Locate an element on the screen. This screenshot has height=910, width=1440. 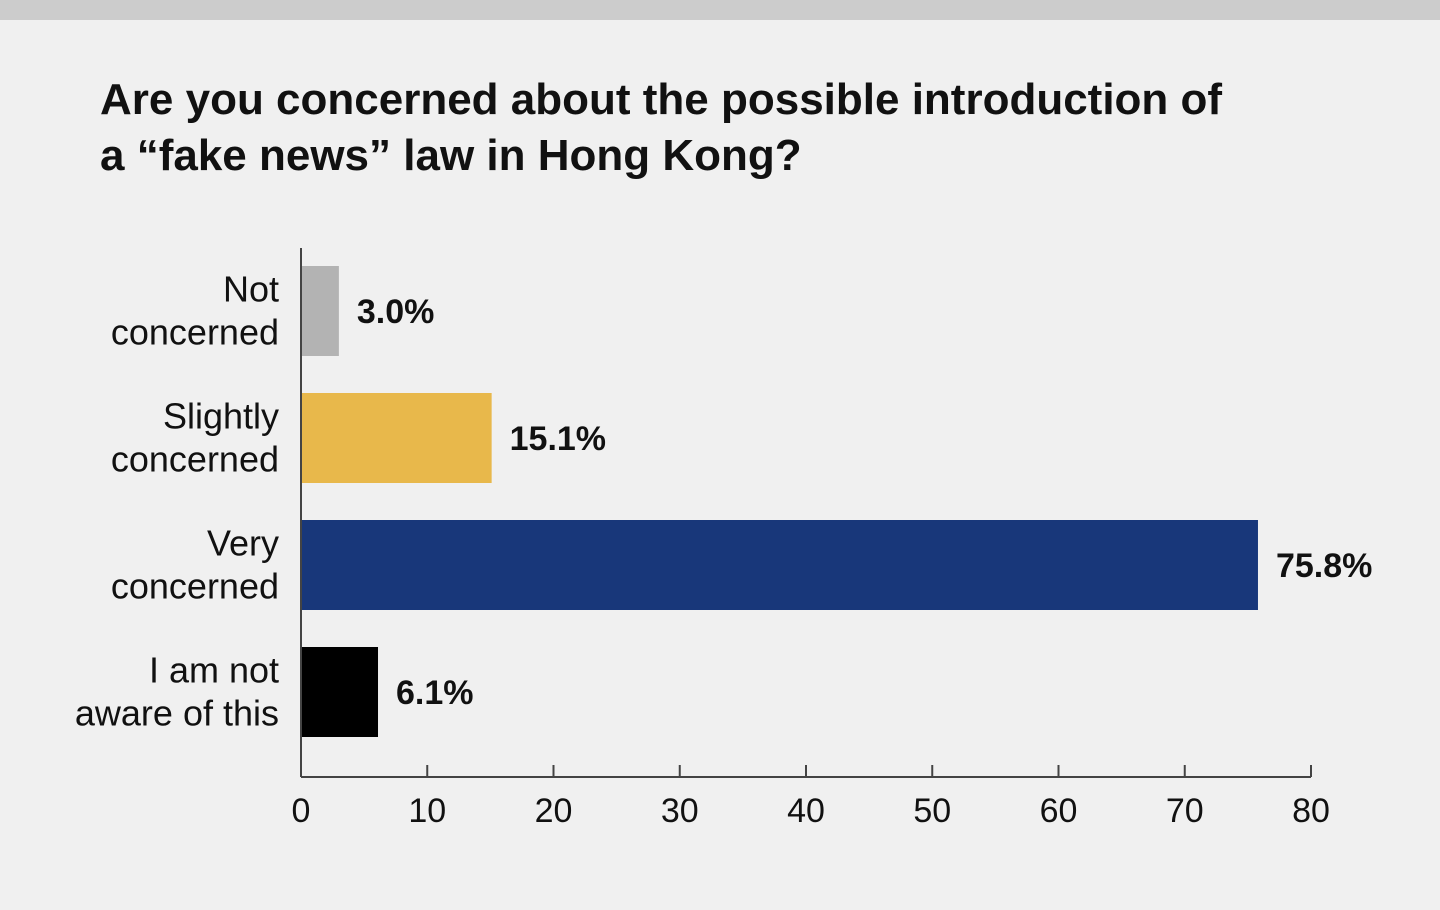
chart-title-line-2: a “fake news” law in Hong Kong? is located at coordinates (451, 155).